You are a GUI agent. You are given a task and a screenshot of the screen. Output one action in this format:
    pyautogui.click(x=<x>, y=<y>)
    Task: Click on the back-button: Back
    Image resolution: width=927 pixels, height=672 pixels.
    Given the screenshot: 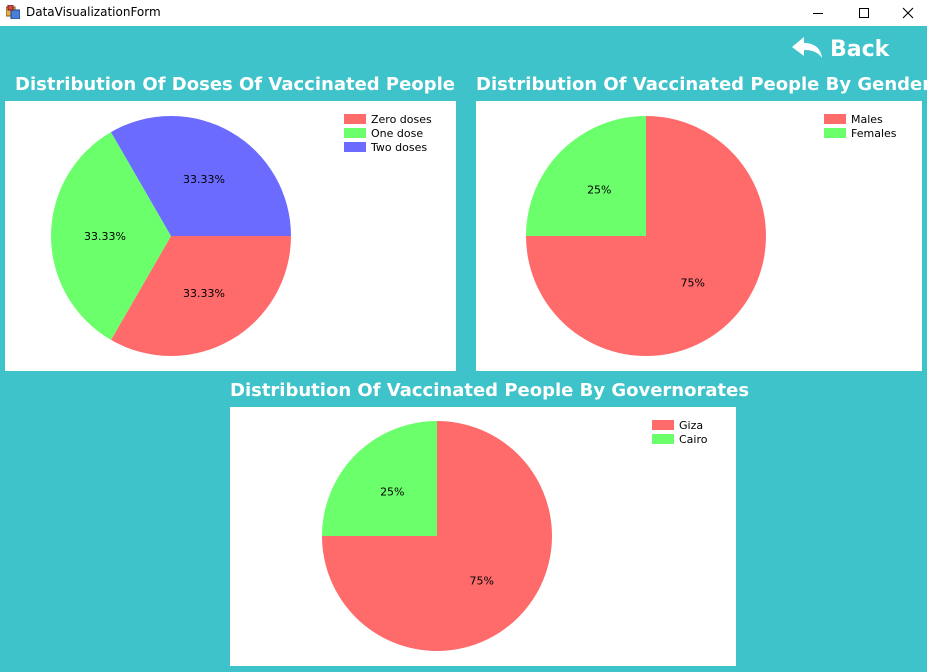 What is the action you would take?
    pyautogui.click(x=839, y=49)
    